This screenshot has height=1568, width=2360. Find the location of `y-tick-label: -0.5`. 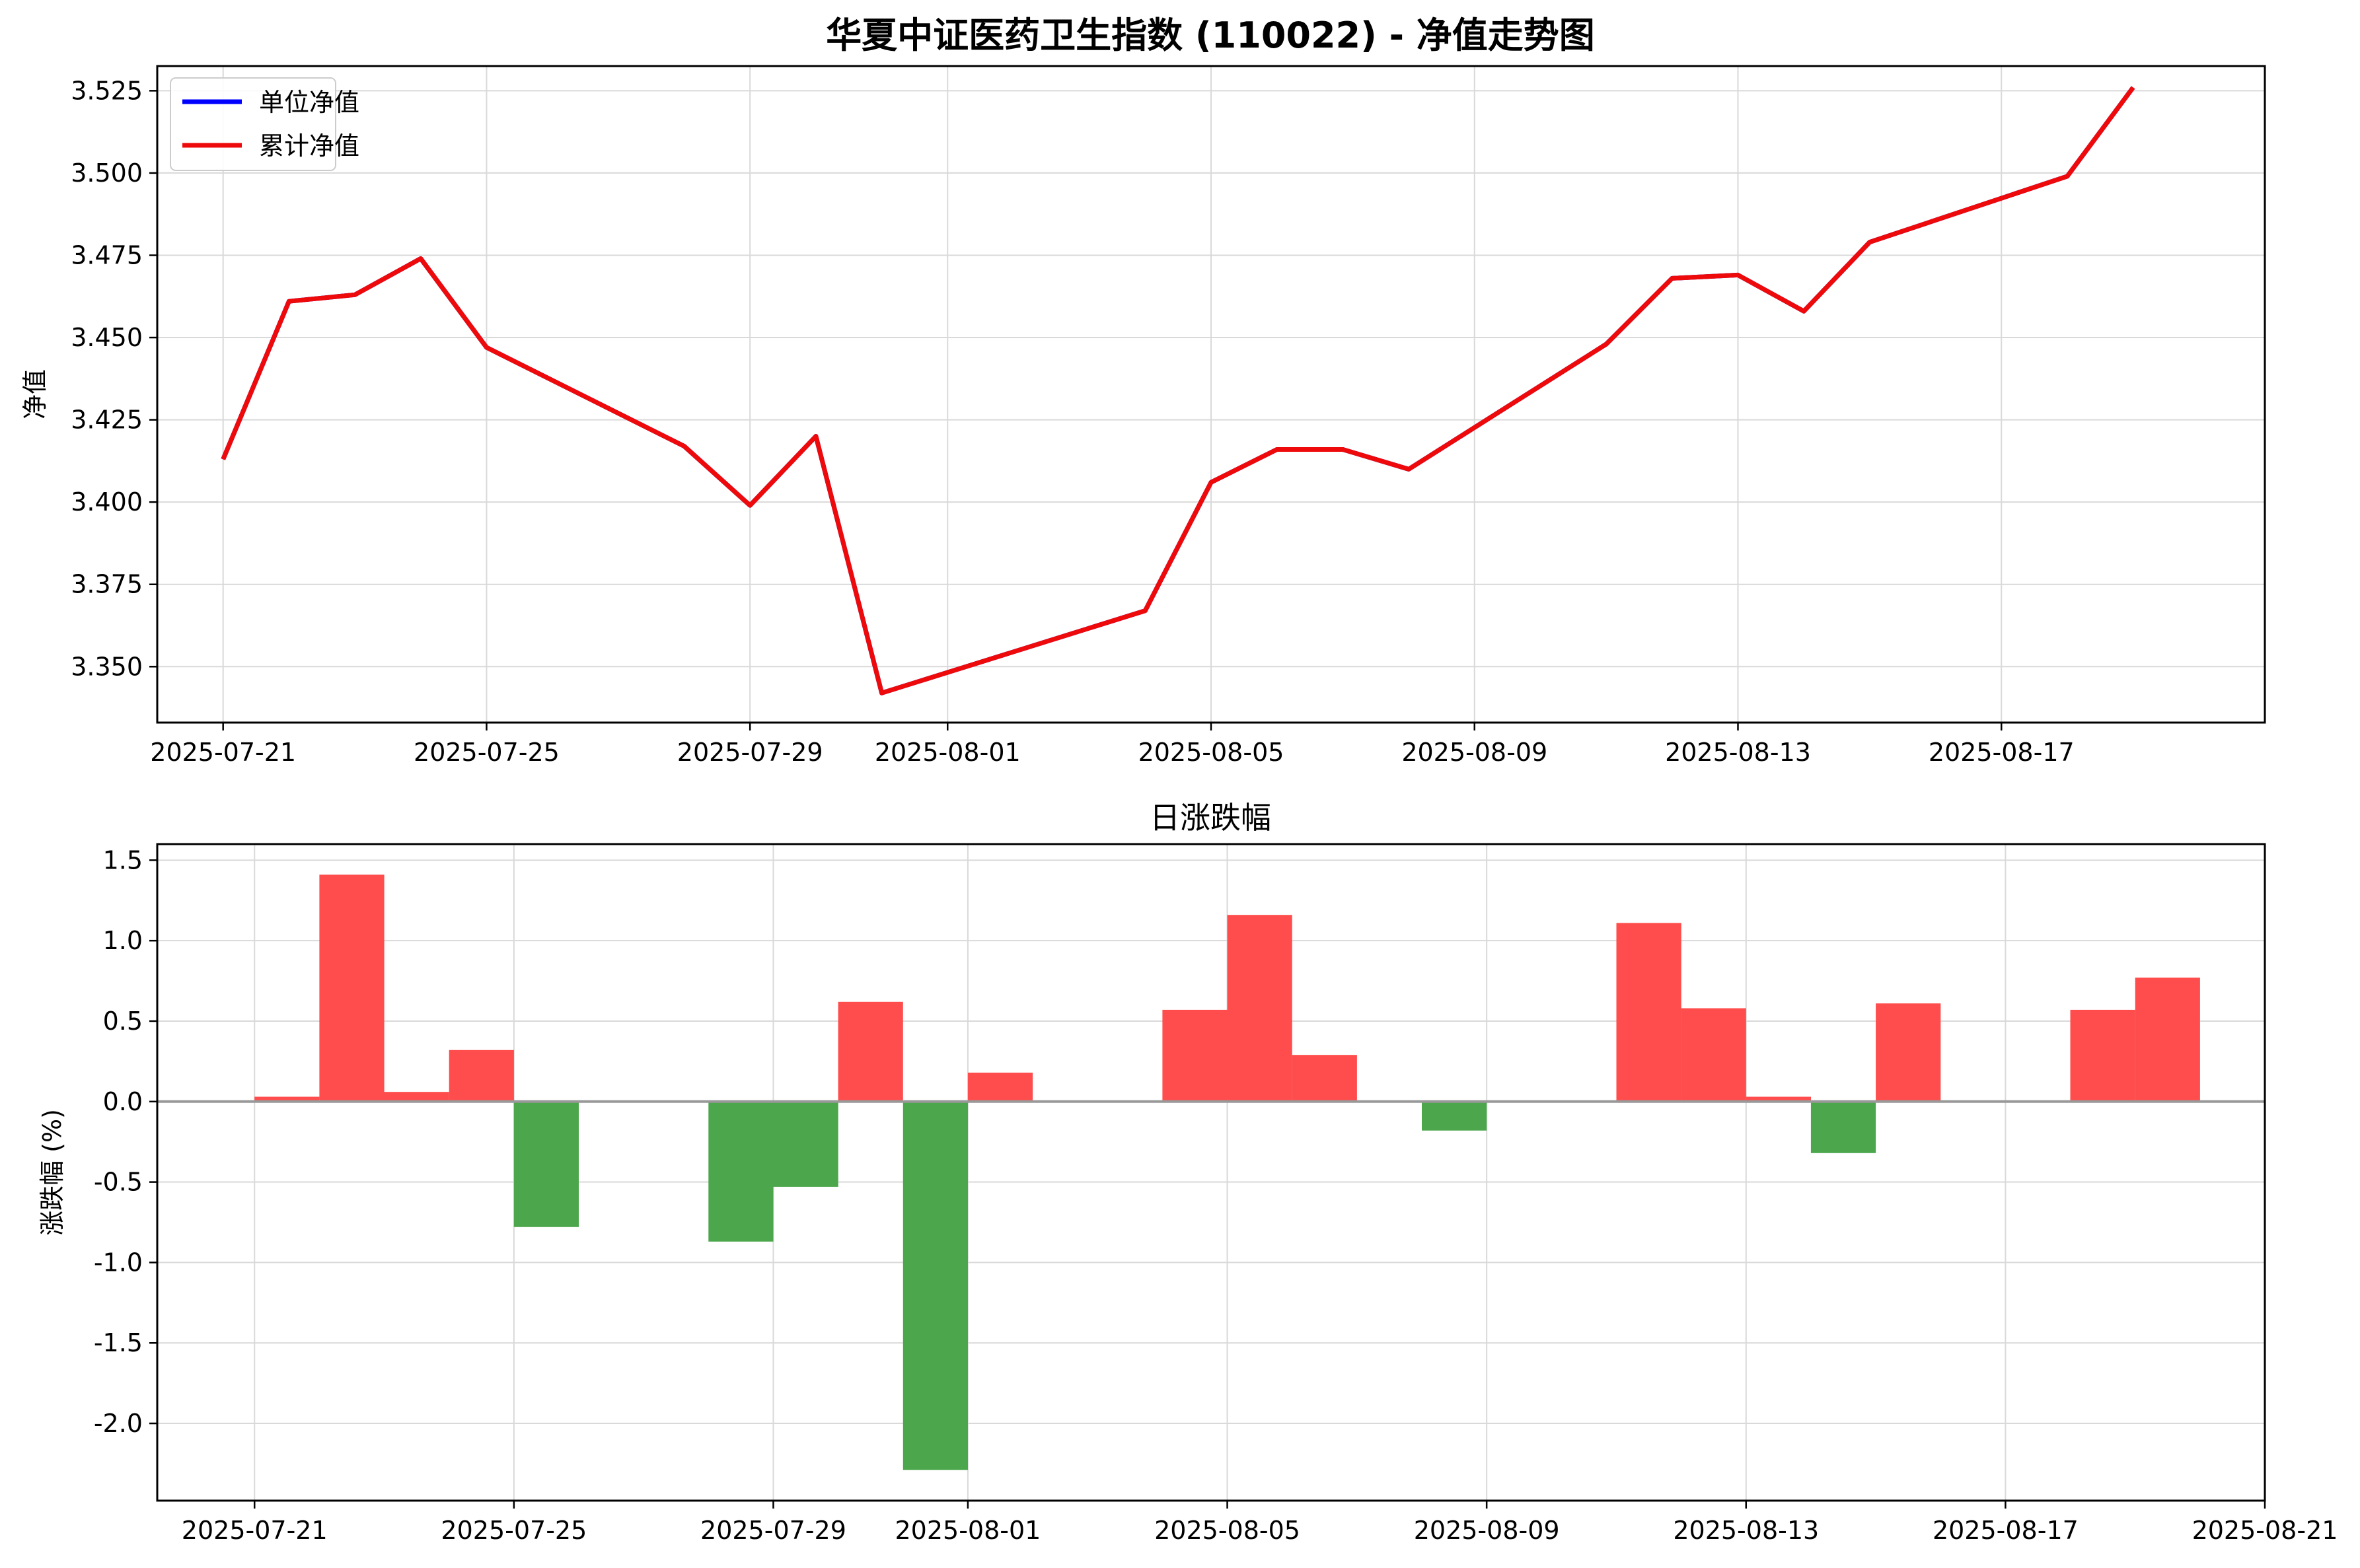

y-tick-label: -0.5 is located at coordinates (118, 1182).